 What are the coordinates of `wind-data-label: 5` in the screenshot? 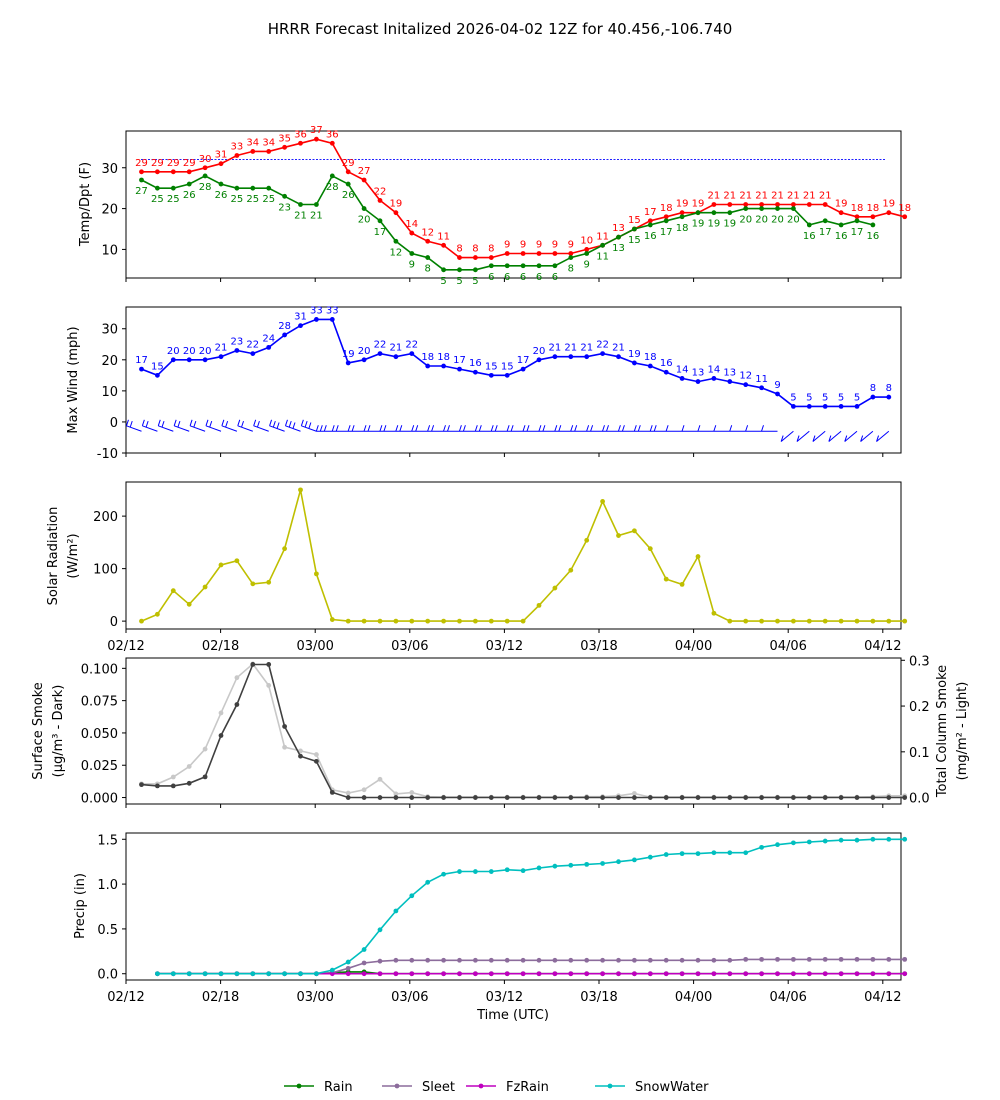 It's located at (857, 397).